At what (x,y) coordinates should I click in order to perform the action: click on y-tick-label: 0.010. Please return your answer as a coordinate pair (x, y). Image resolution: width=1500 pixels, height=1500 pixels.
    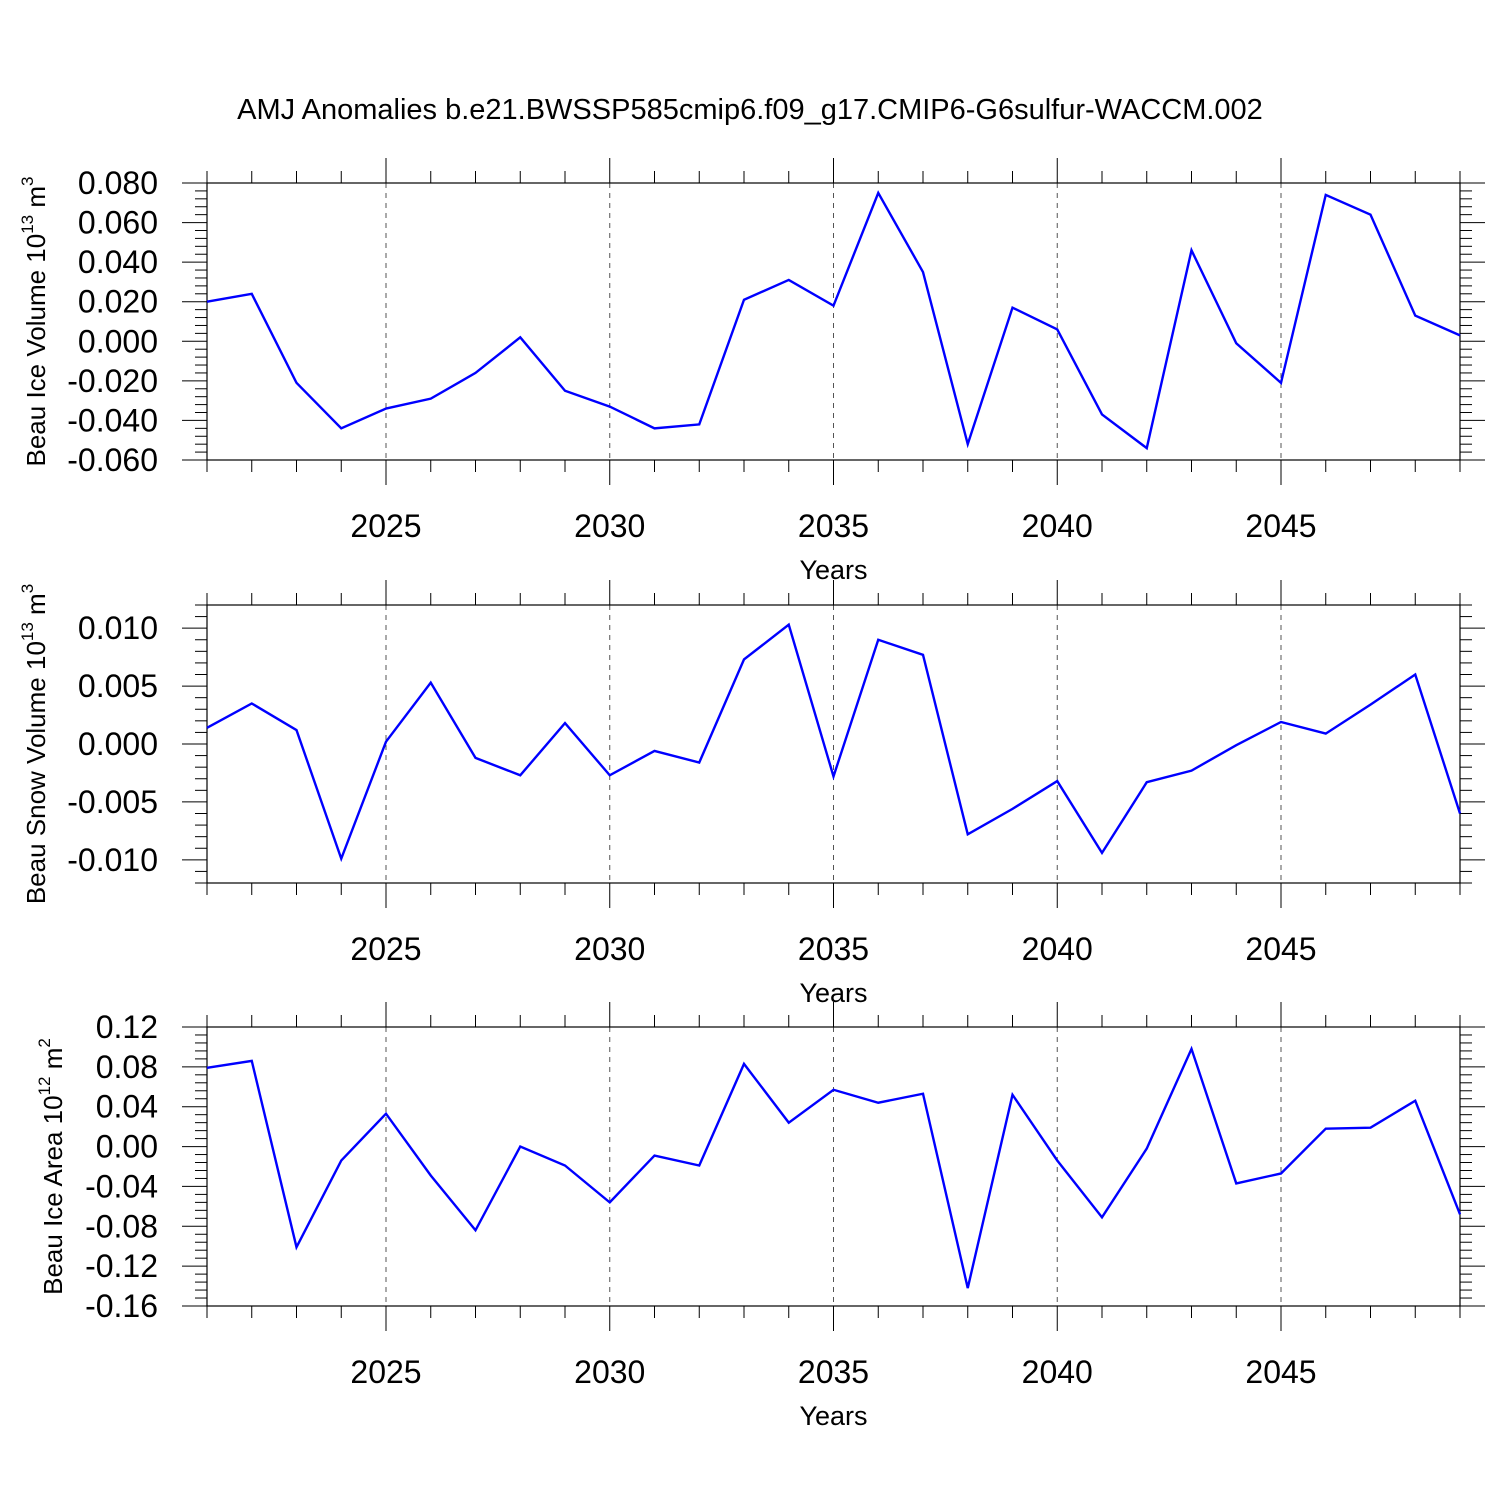
    Looking at the image, I should click on (118, 628).